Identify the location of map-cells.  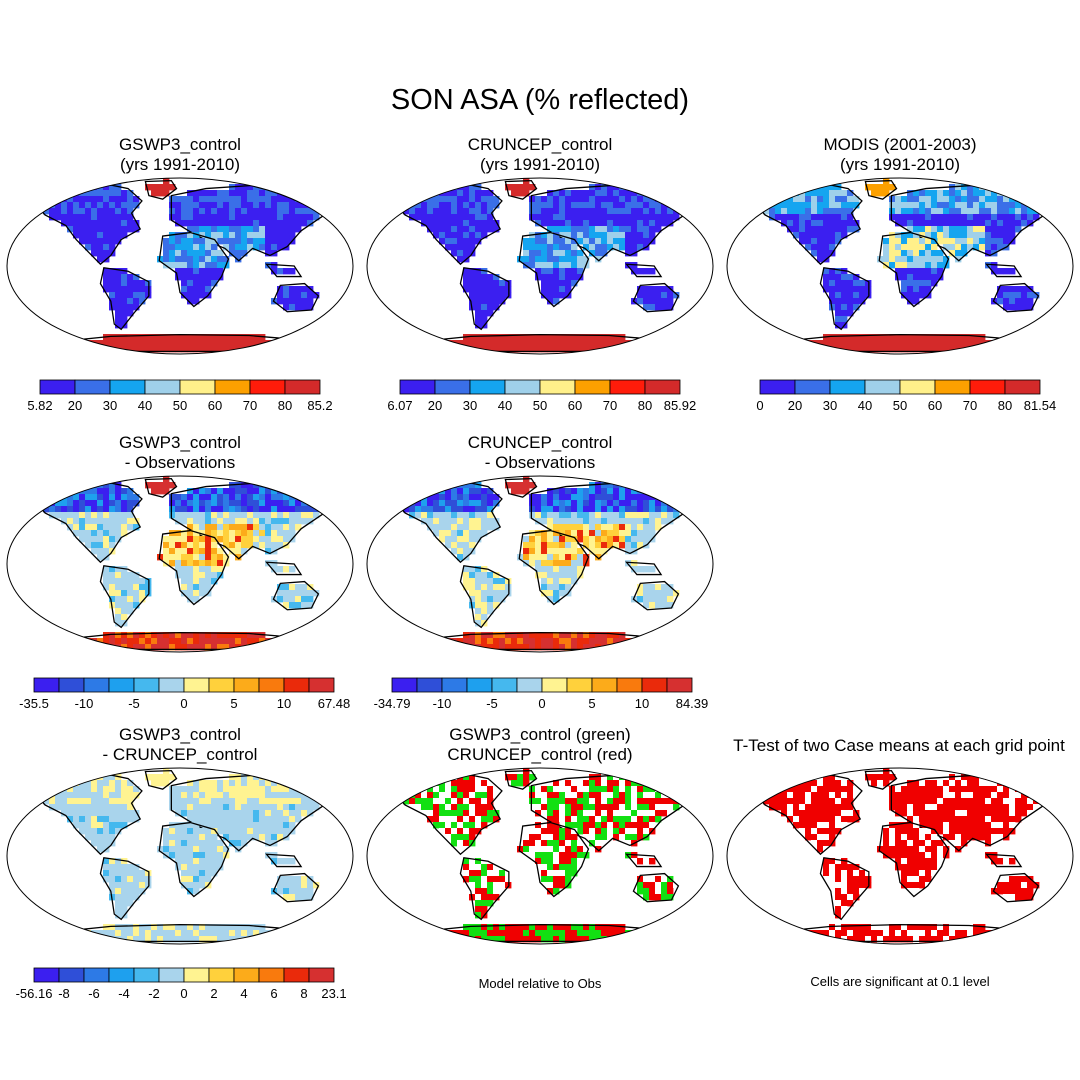
(905, 265).